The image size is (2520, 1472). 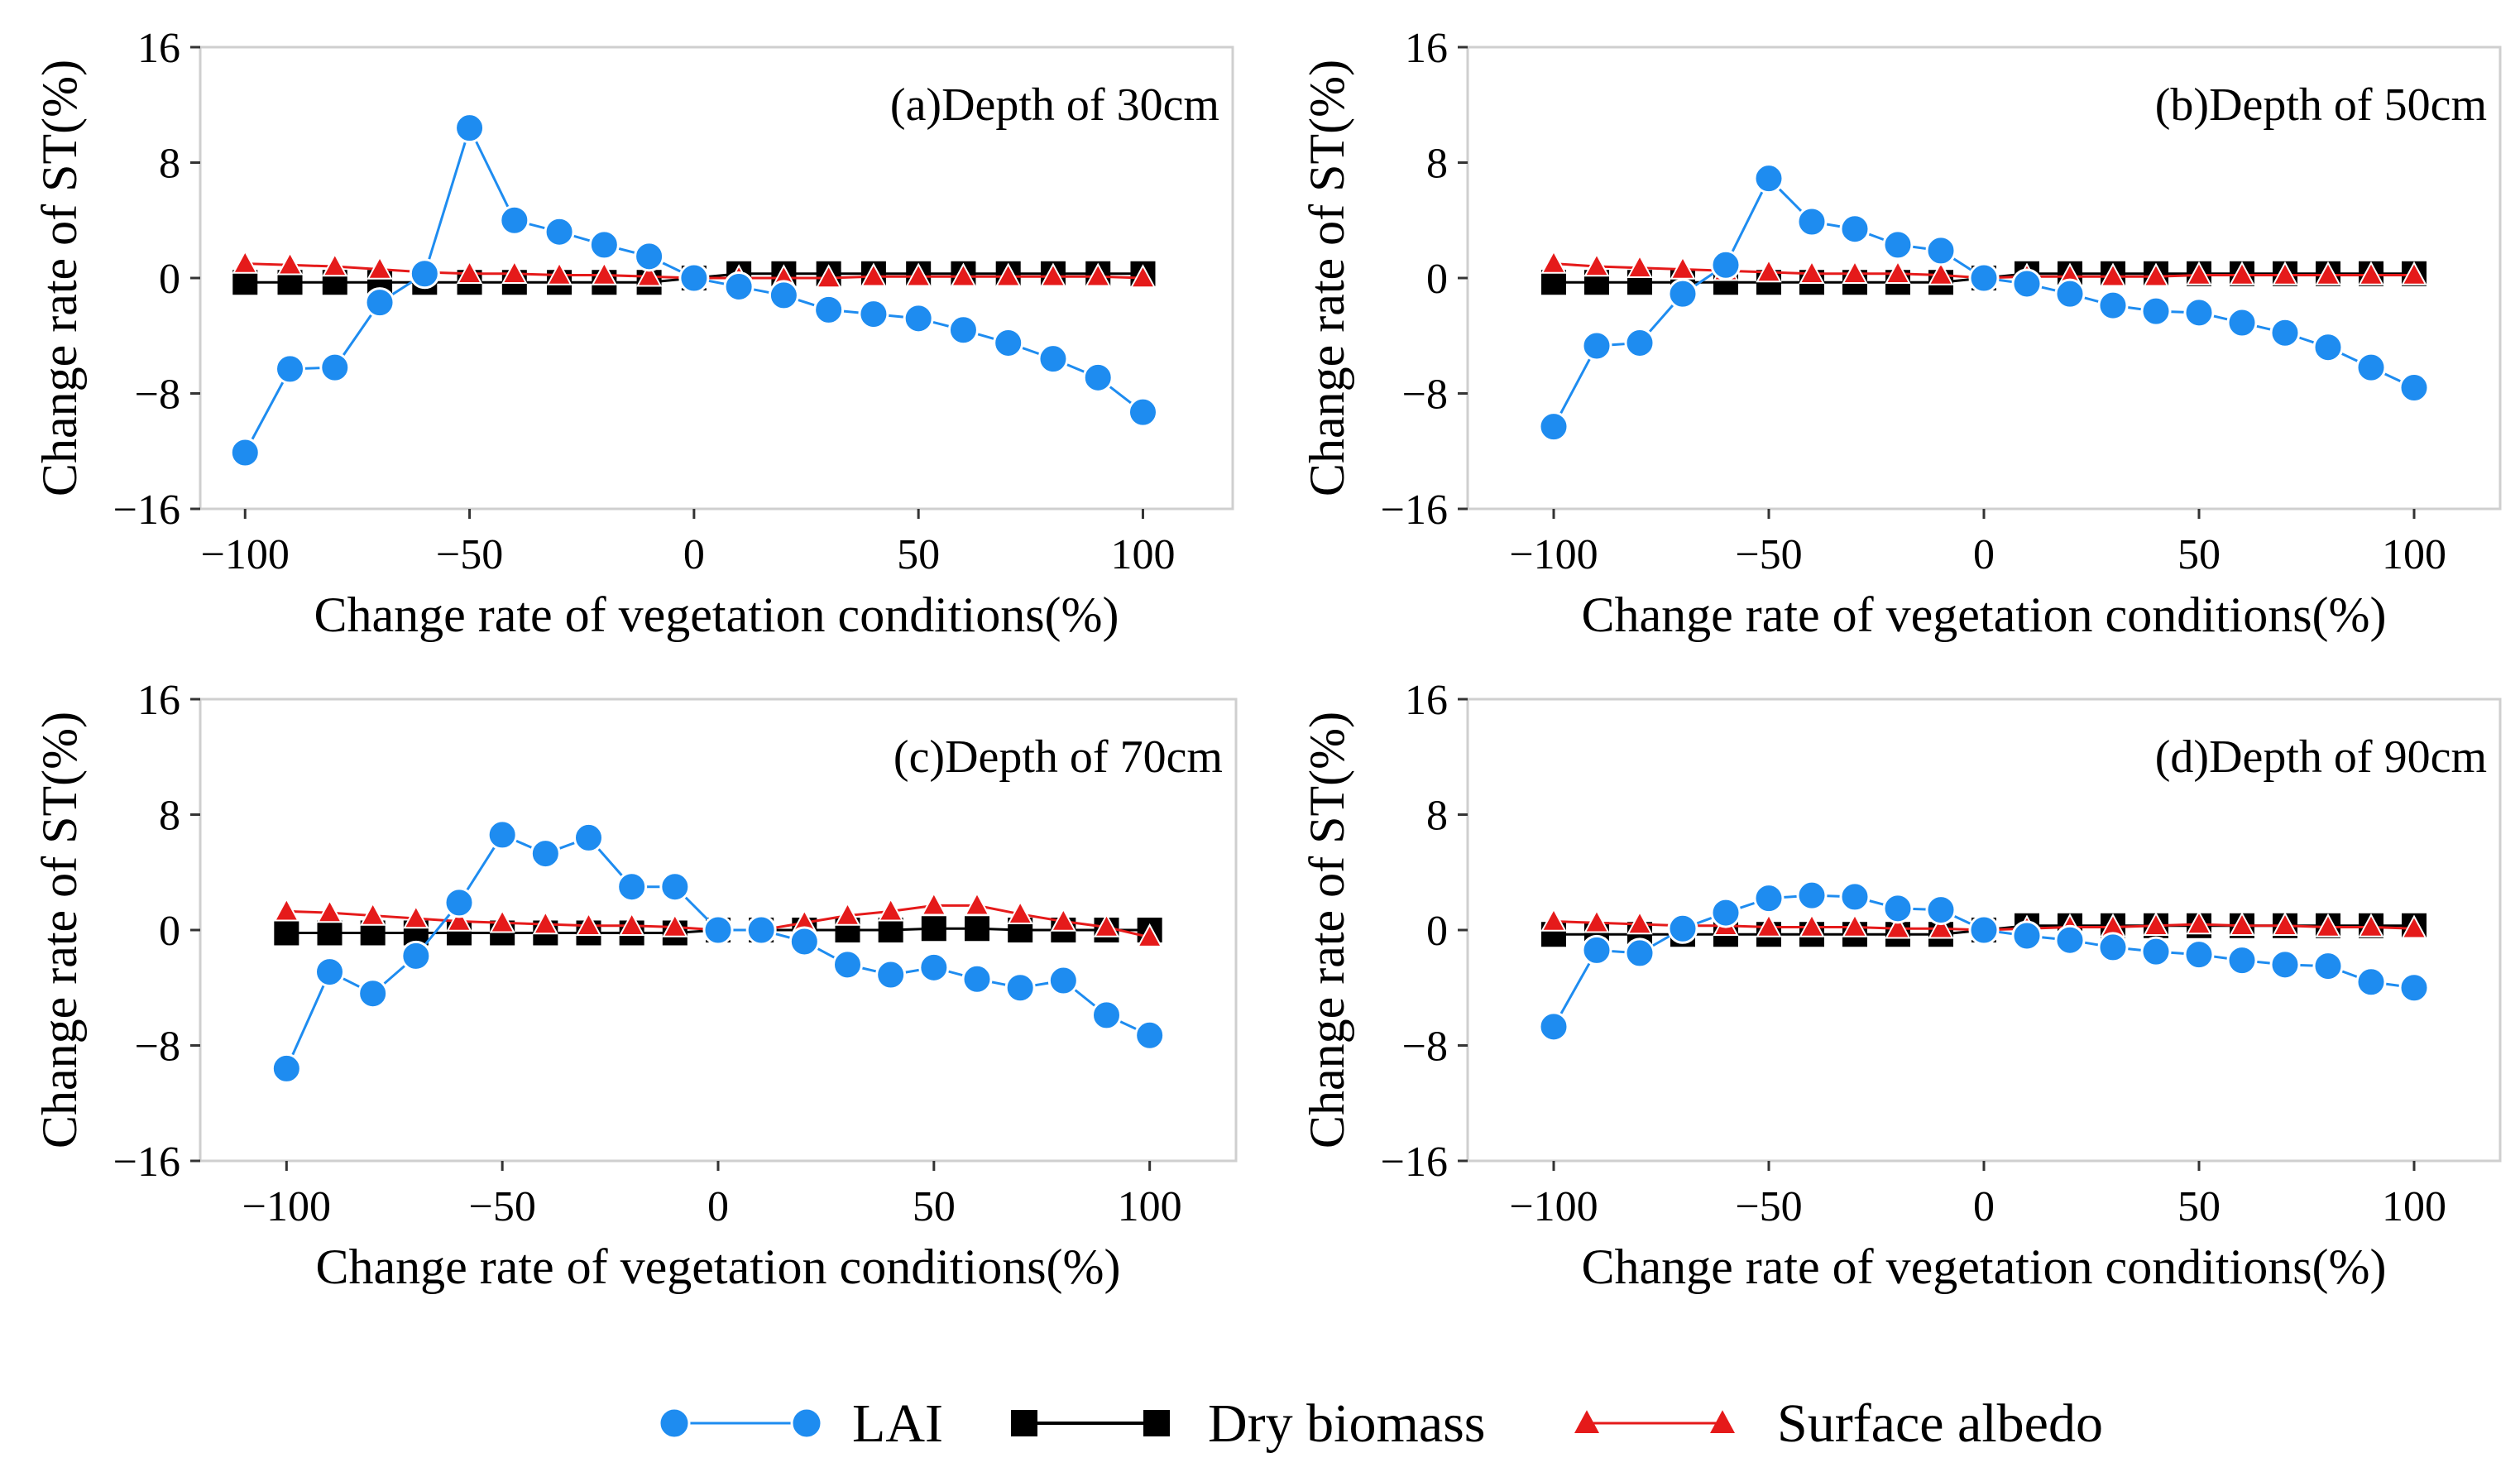 What do you see at coordinates (2321, 757) in the screenshot?
I see `panel-title: (d)Depth of 90cm` at bounding box center [2321, 757].